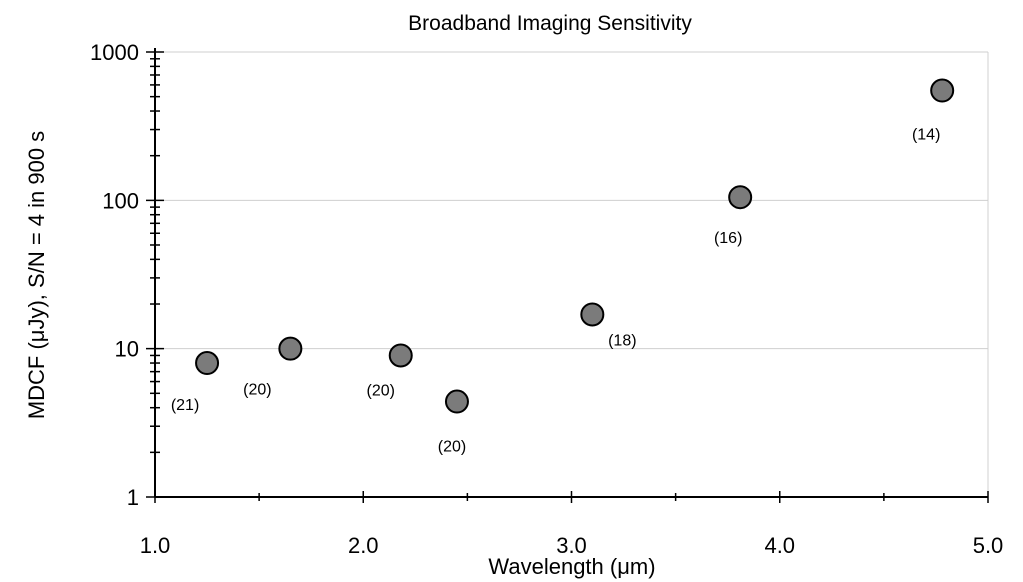 The image size is (1023, 582). Describe the element at coordinates (114, 52) in the screenshot. I see `y-tick-label: 1000` at that location.